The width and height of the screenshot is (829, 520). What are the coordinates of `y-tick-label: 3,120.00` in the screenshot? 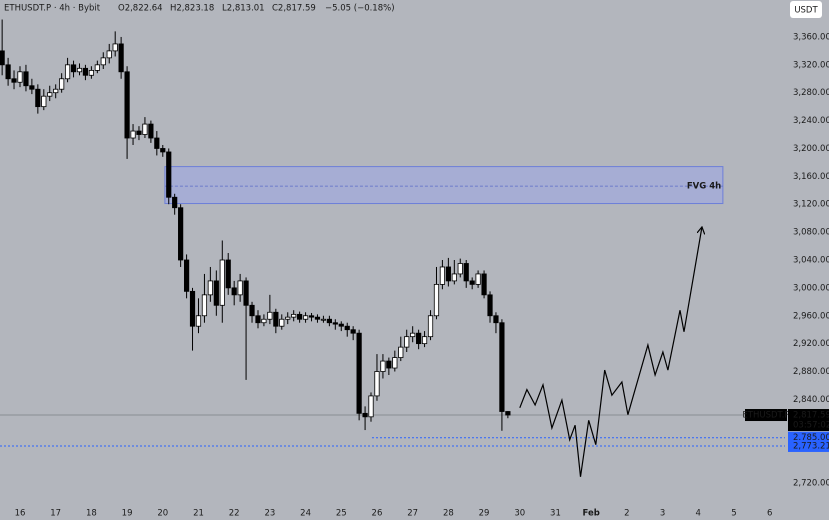 It's located at (811, 205).